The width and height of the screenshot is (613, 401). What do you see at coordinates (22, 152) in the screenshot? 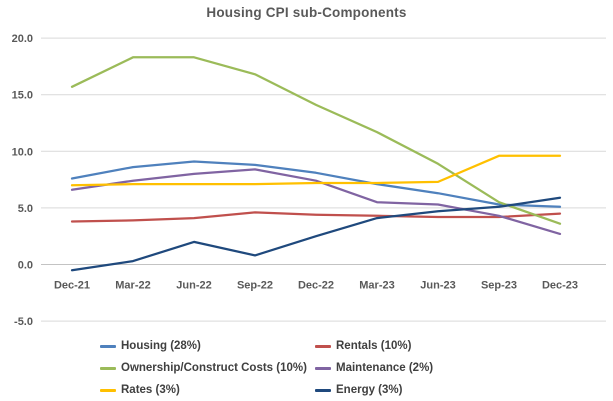
I see `y-axis-tick-label: 10.0` at bounding box center [22, 152].